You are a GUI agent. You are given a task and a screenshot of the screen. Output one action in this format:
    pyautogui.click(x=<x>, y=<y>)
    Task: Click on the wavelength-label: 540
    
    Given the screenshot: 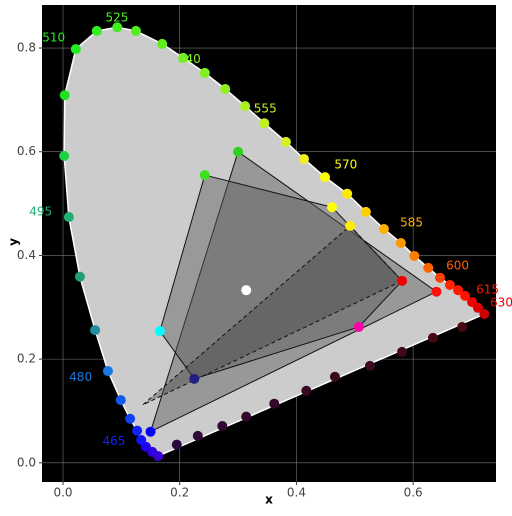 What is the action you would take?
    pyautogui.click(x=189, y=59)
    